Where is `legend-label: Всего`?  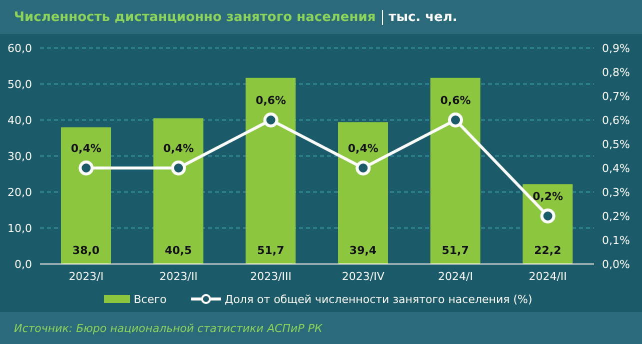 legend-label: Всего is located at coordinates (150, 299).